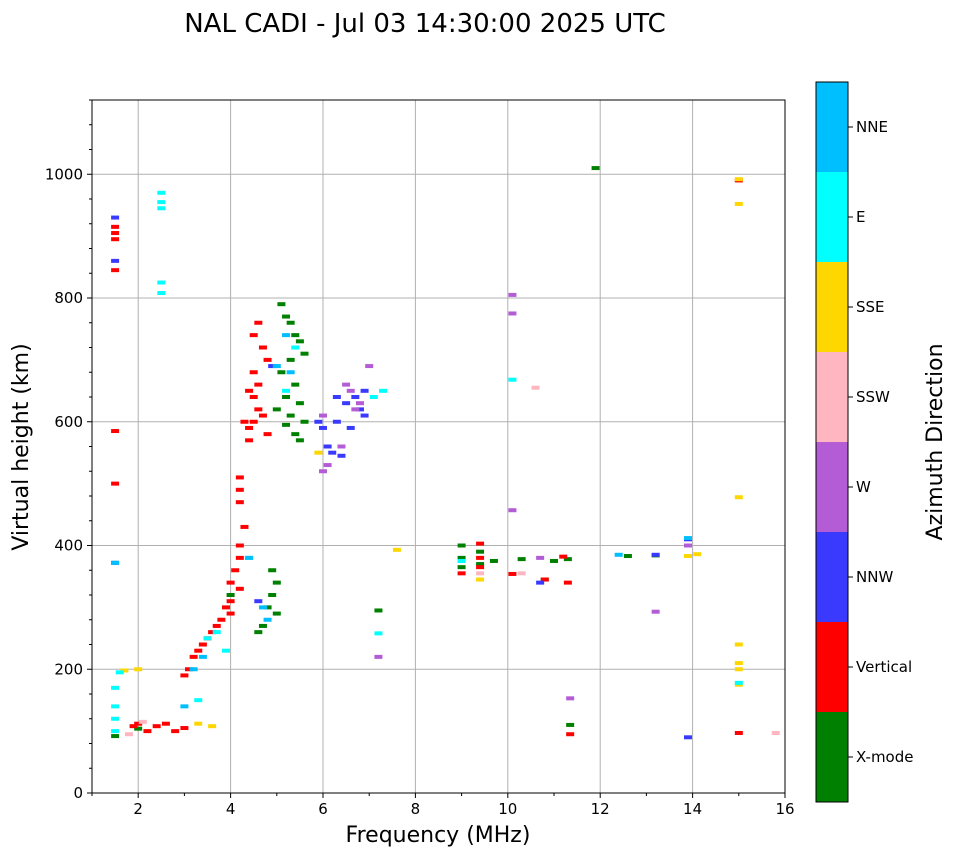 The width and height of the screenshot is (958, 857). Describe the element at coordinates (507, 809) in the screenshot. I see `x-tick-label: 10` at that location.